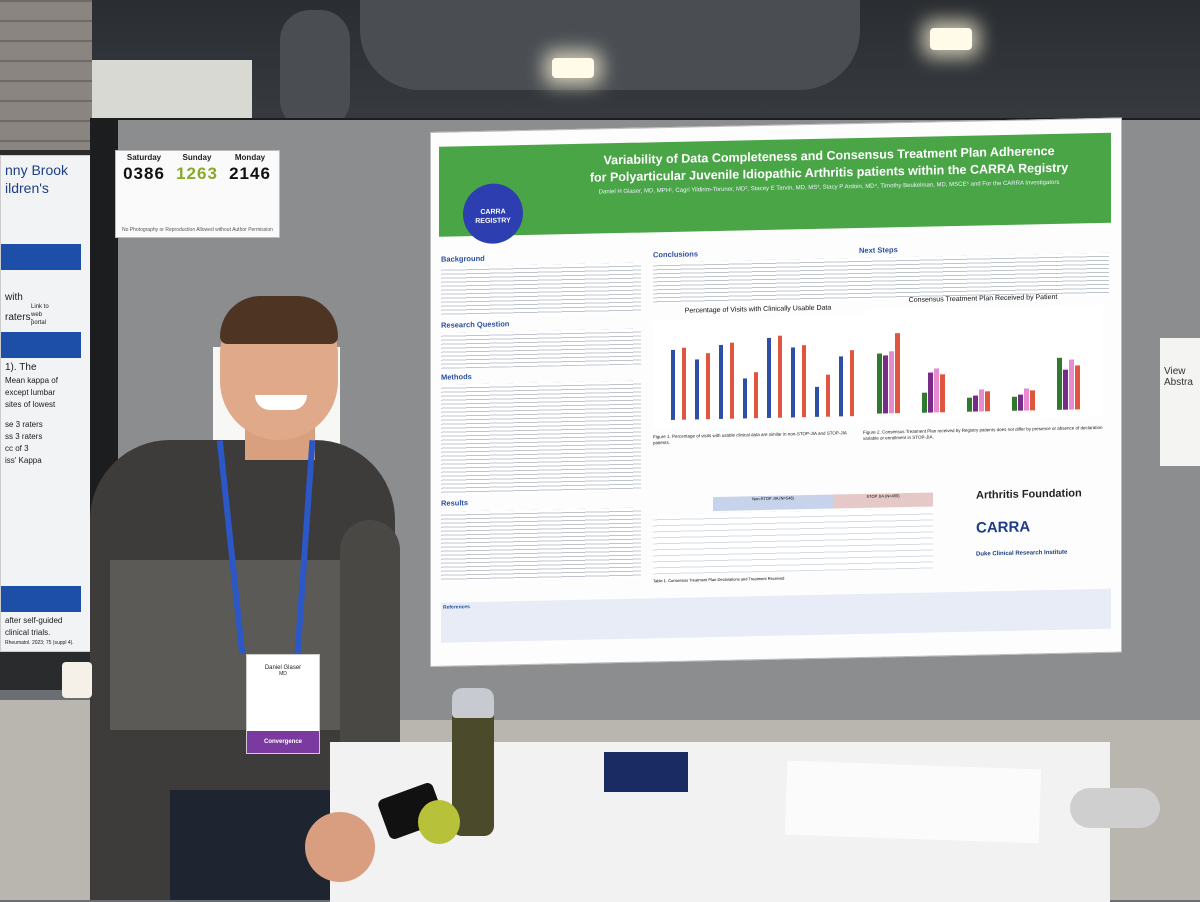 The image size is (1200, 902). Describe the element at coordinates (19, 317) in the screenshot. I see `left-poster-text: raters.` at that location.